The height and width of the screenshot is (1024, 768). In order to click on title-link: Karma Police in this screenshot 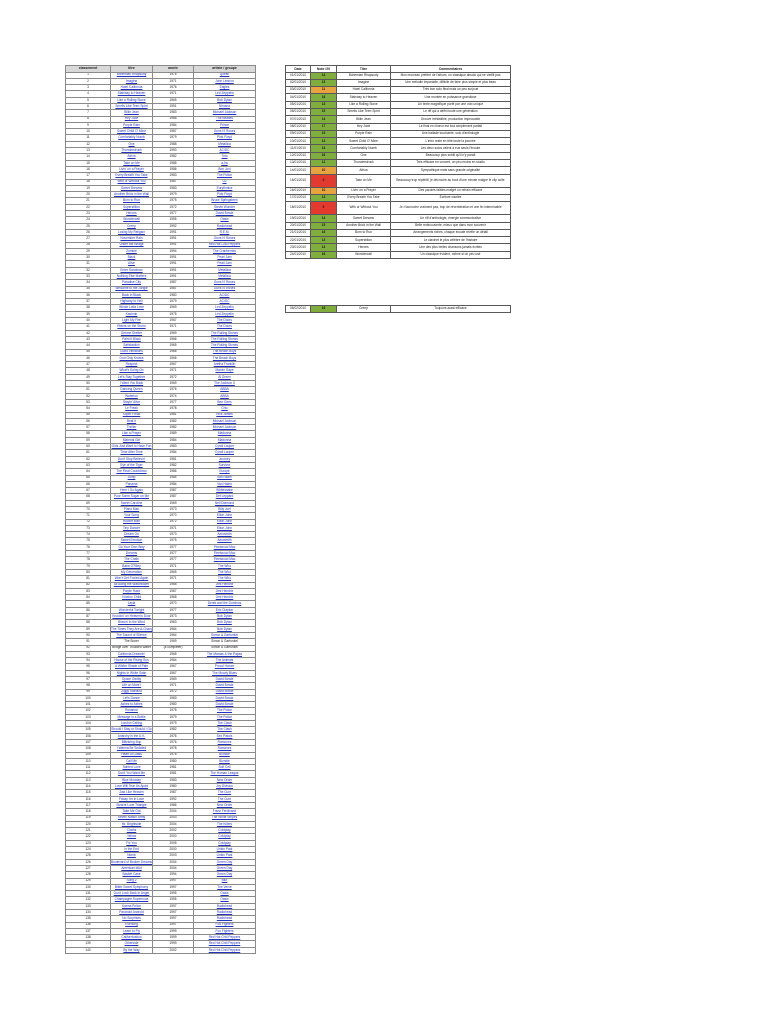, I will do `click(131, 905)`.